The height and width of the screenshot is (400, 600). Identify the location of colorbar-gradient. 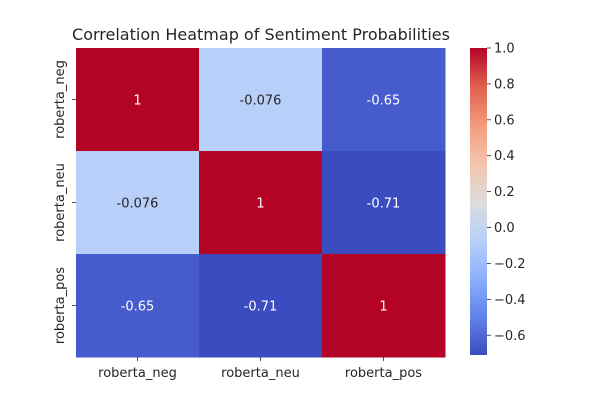
(478, 201).